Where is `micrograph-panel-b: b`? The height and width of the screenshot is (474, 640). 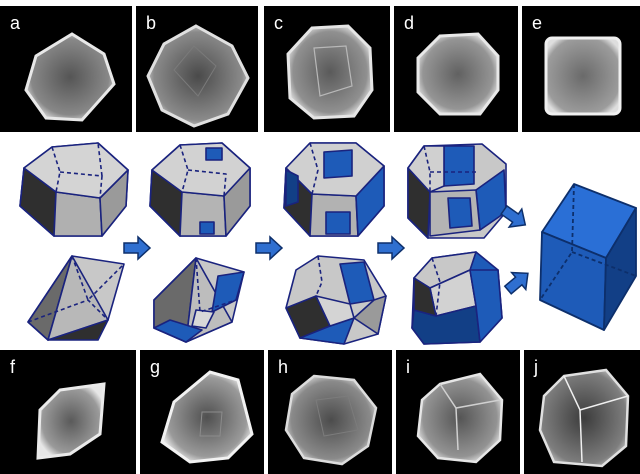 micrograph-panel-b: b is located at coordinates (197, 69).